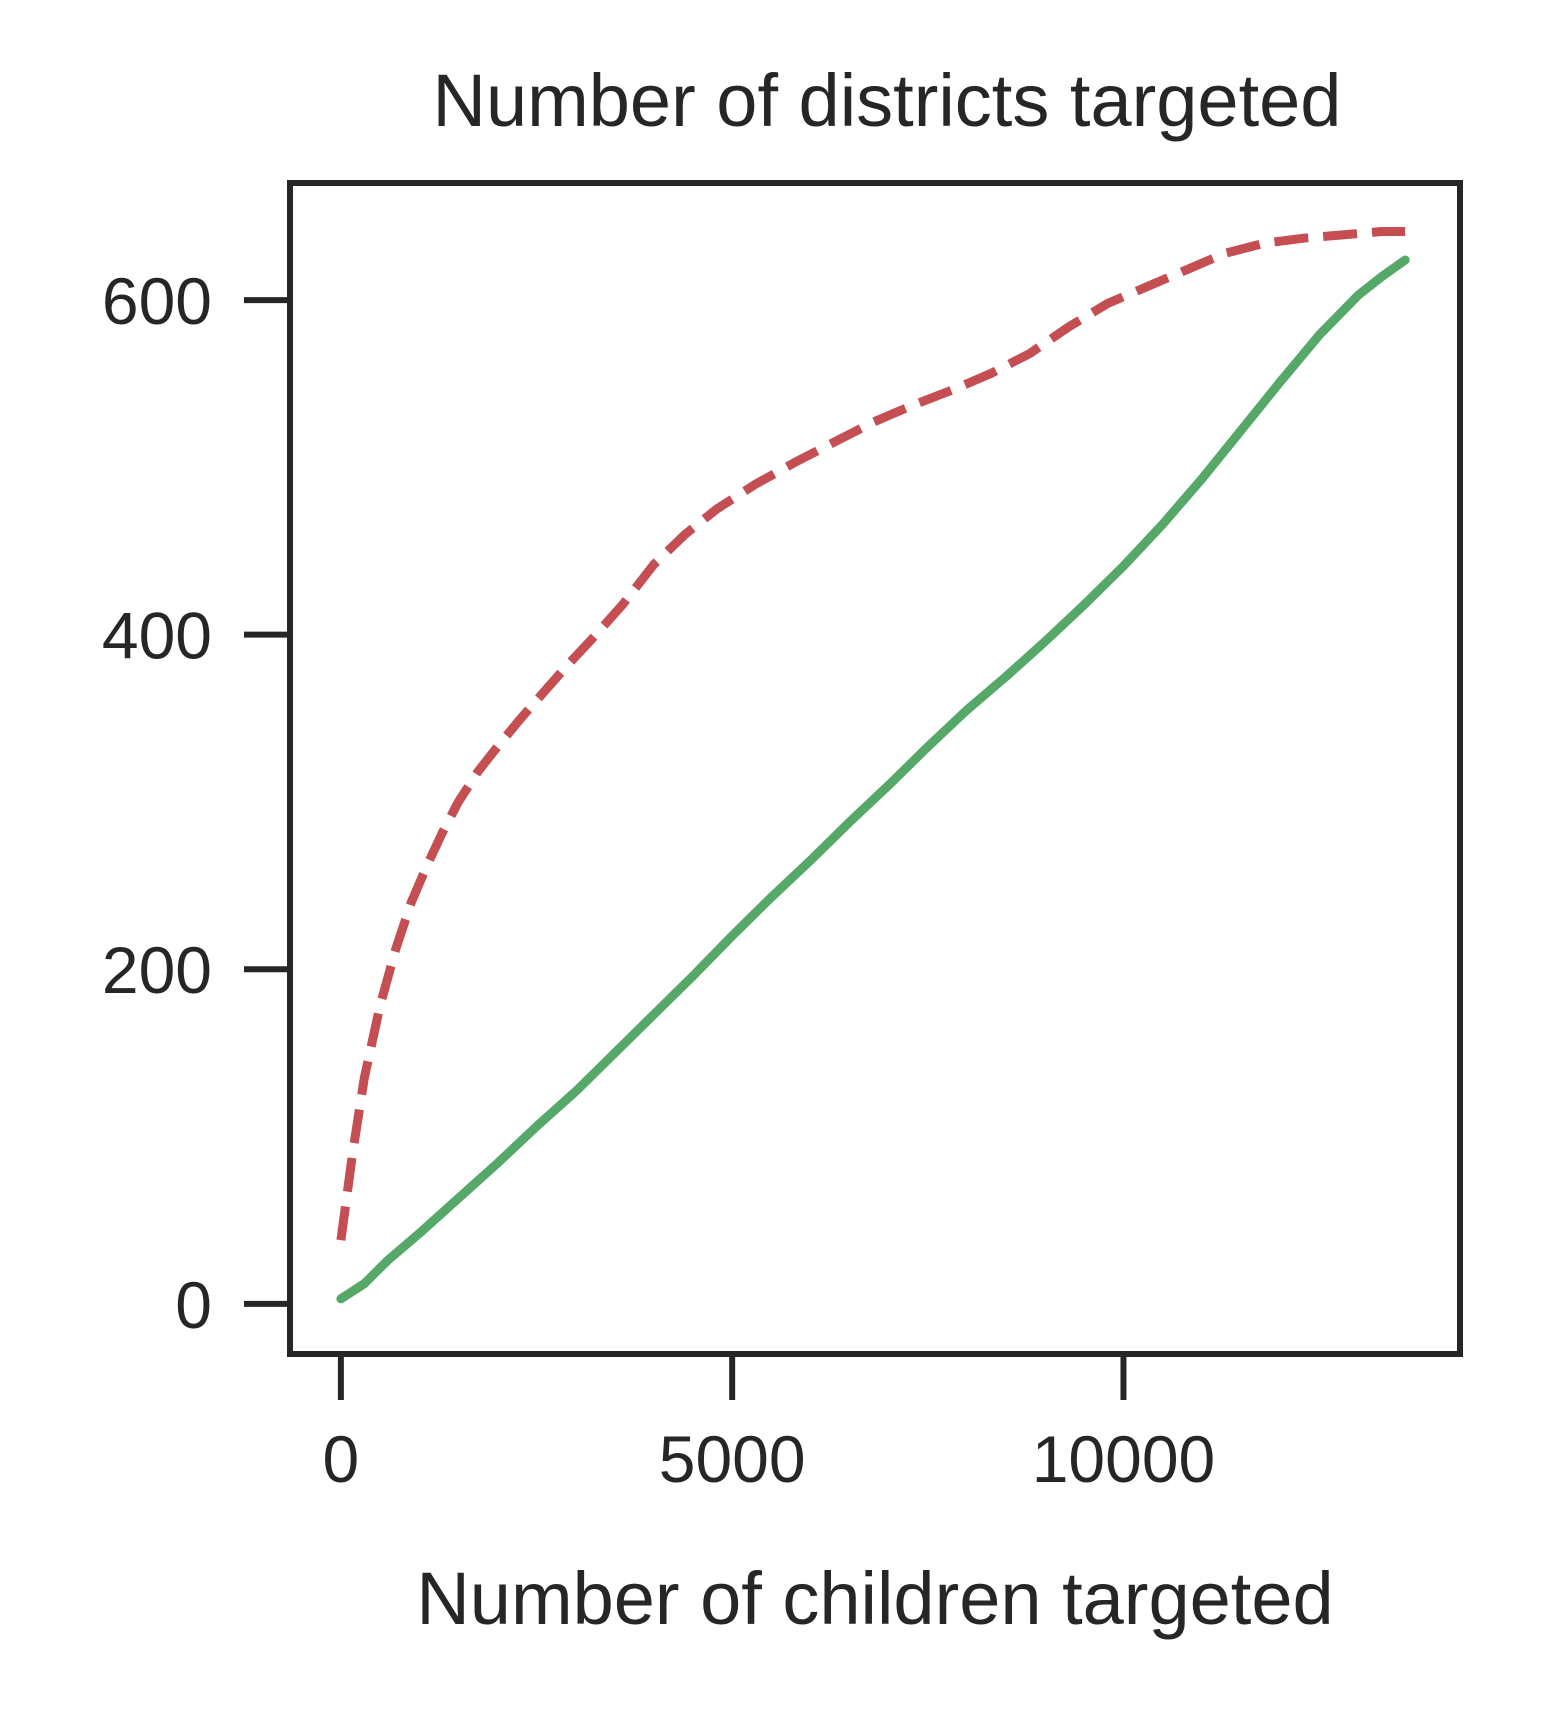 The image size is (1559, 1709). What do you see at coordinates (874, 1598) in the screenshot?
I see `x-axis-label: Number of children targeted` at bounding box center [874, 1598].